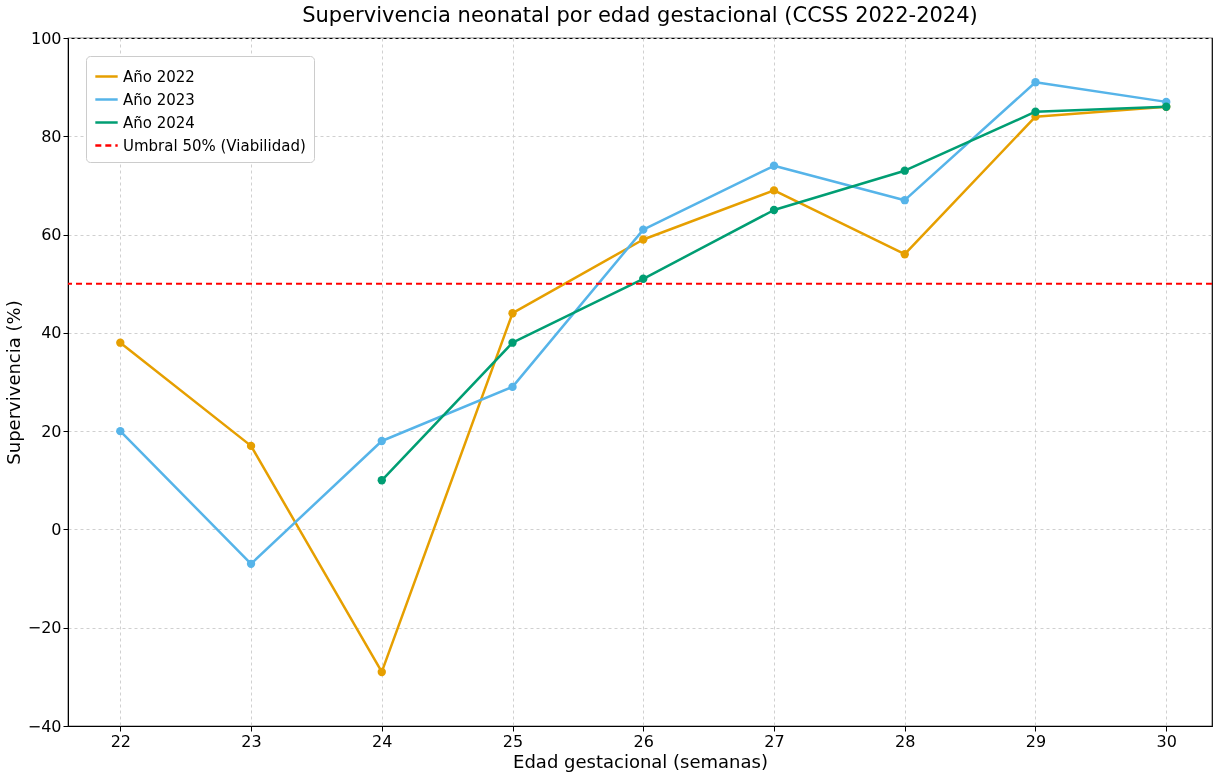 This screenshot has height=776, width=1218. What do you see at coordinates (159, 76) in the screenshot?
I see `legend-label: Año 2022` at bounding box center [159, 76].